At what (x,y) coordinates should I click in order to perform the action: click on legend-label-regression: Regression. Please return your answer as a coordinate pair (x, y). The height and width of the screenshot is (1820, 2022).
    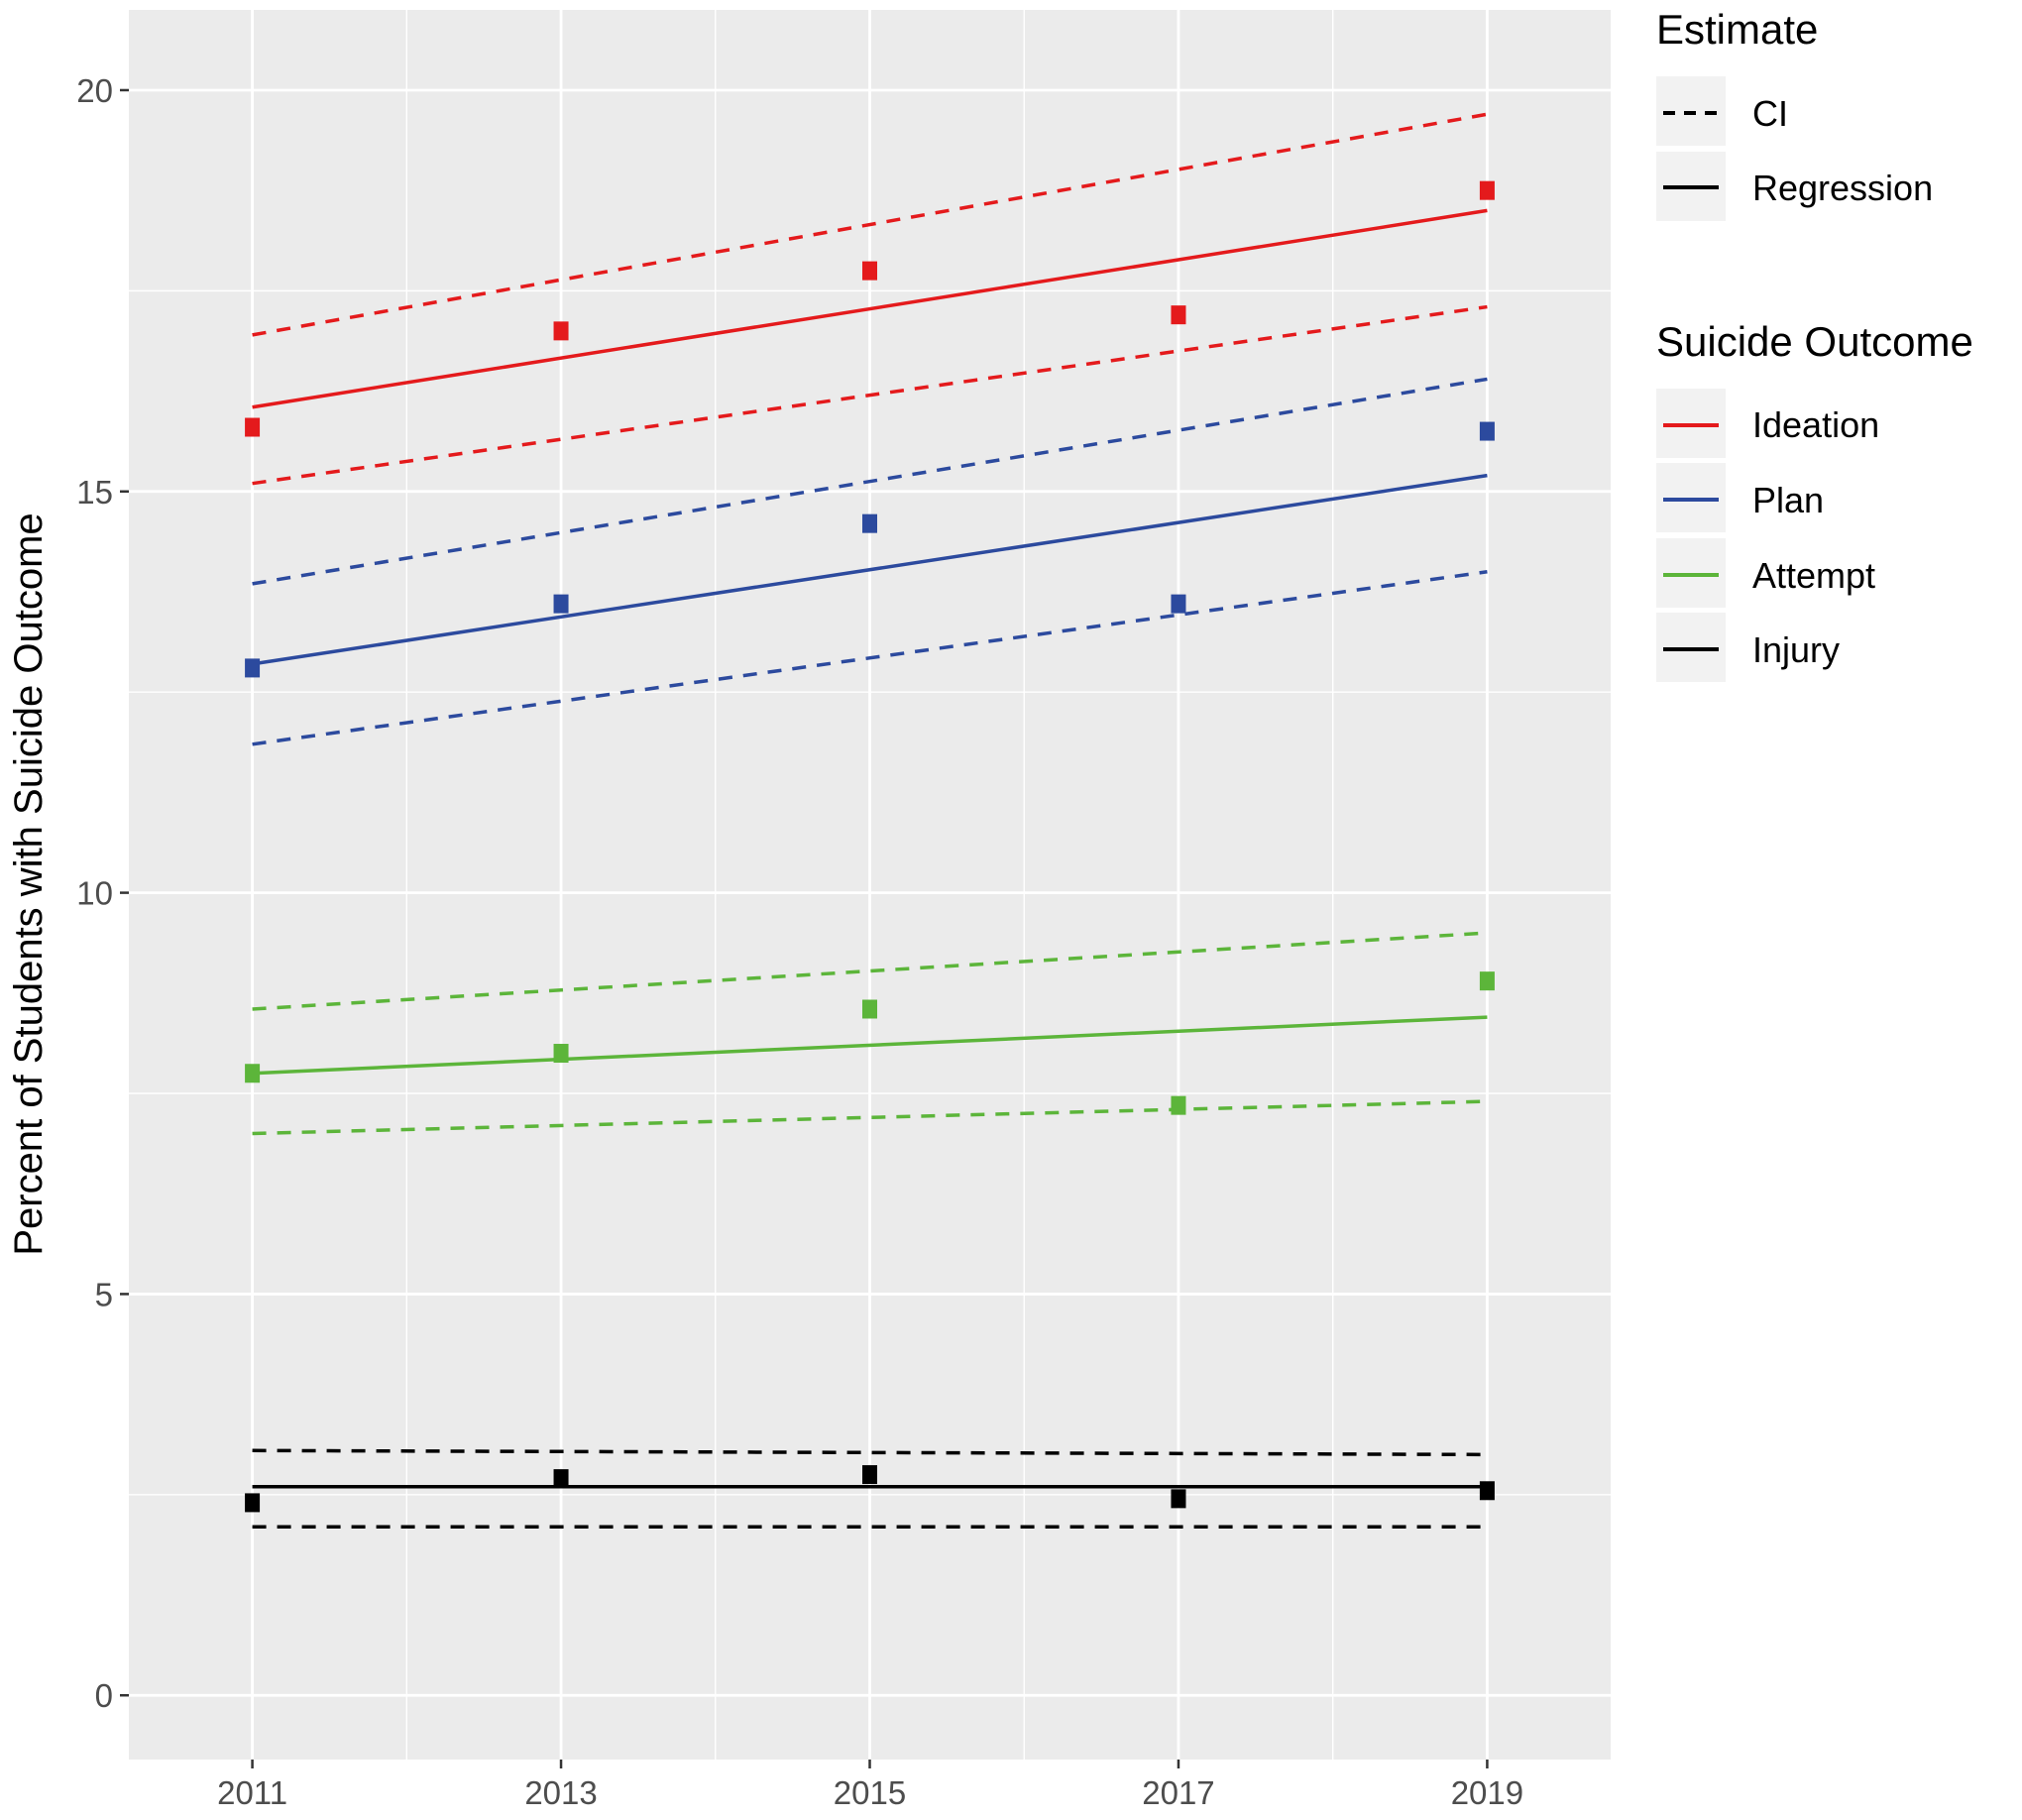
    Looking at the image, I should click on (1842, 188).